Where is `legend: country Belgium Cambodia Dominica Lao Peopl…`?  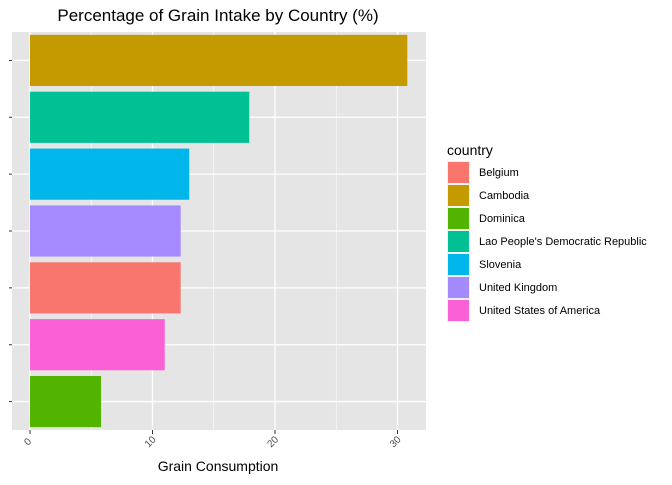
legend: country Belgium Cambodia Dominica Lao Peopl… is located at coordinates (547, 232).